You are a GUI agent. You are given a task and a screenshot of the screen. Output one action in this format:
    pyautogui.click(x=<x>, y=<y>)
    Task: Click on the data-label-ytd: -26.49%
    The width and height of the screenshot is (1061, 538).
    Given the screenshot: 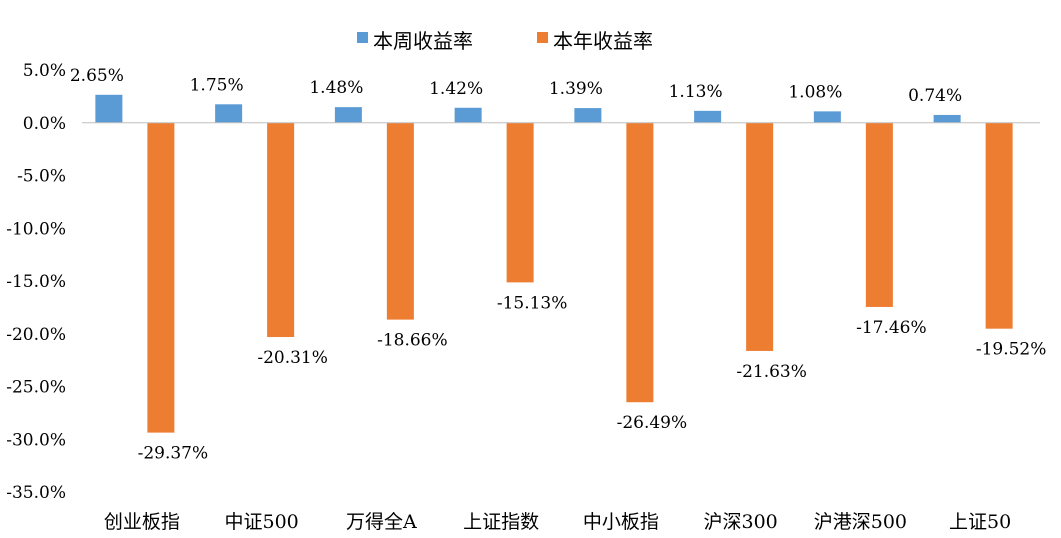 What is the action you would take?
    pyautogui.click(x=652, y=423)
    